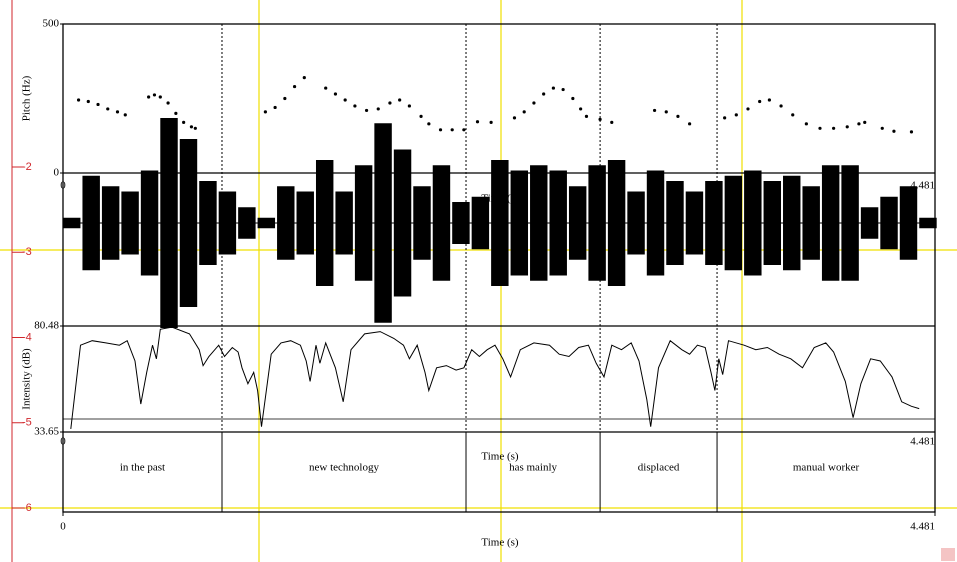 The width and height of the screenshot is (957, 562). Describe the element at coordinates (27, 337) in the screenshot. I see `ruler-label: -4` at that location.